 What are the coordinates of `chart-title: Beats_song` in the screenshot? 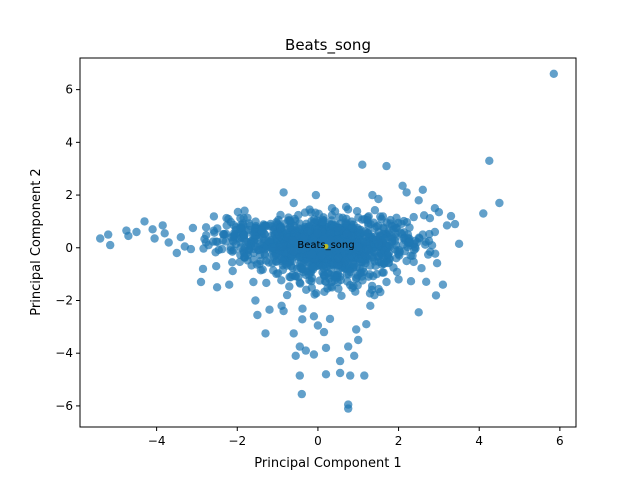 It's located at (328, 45).